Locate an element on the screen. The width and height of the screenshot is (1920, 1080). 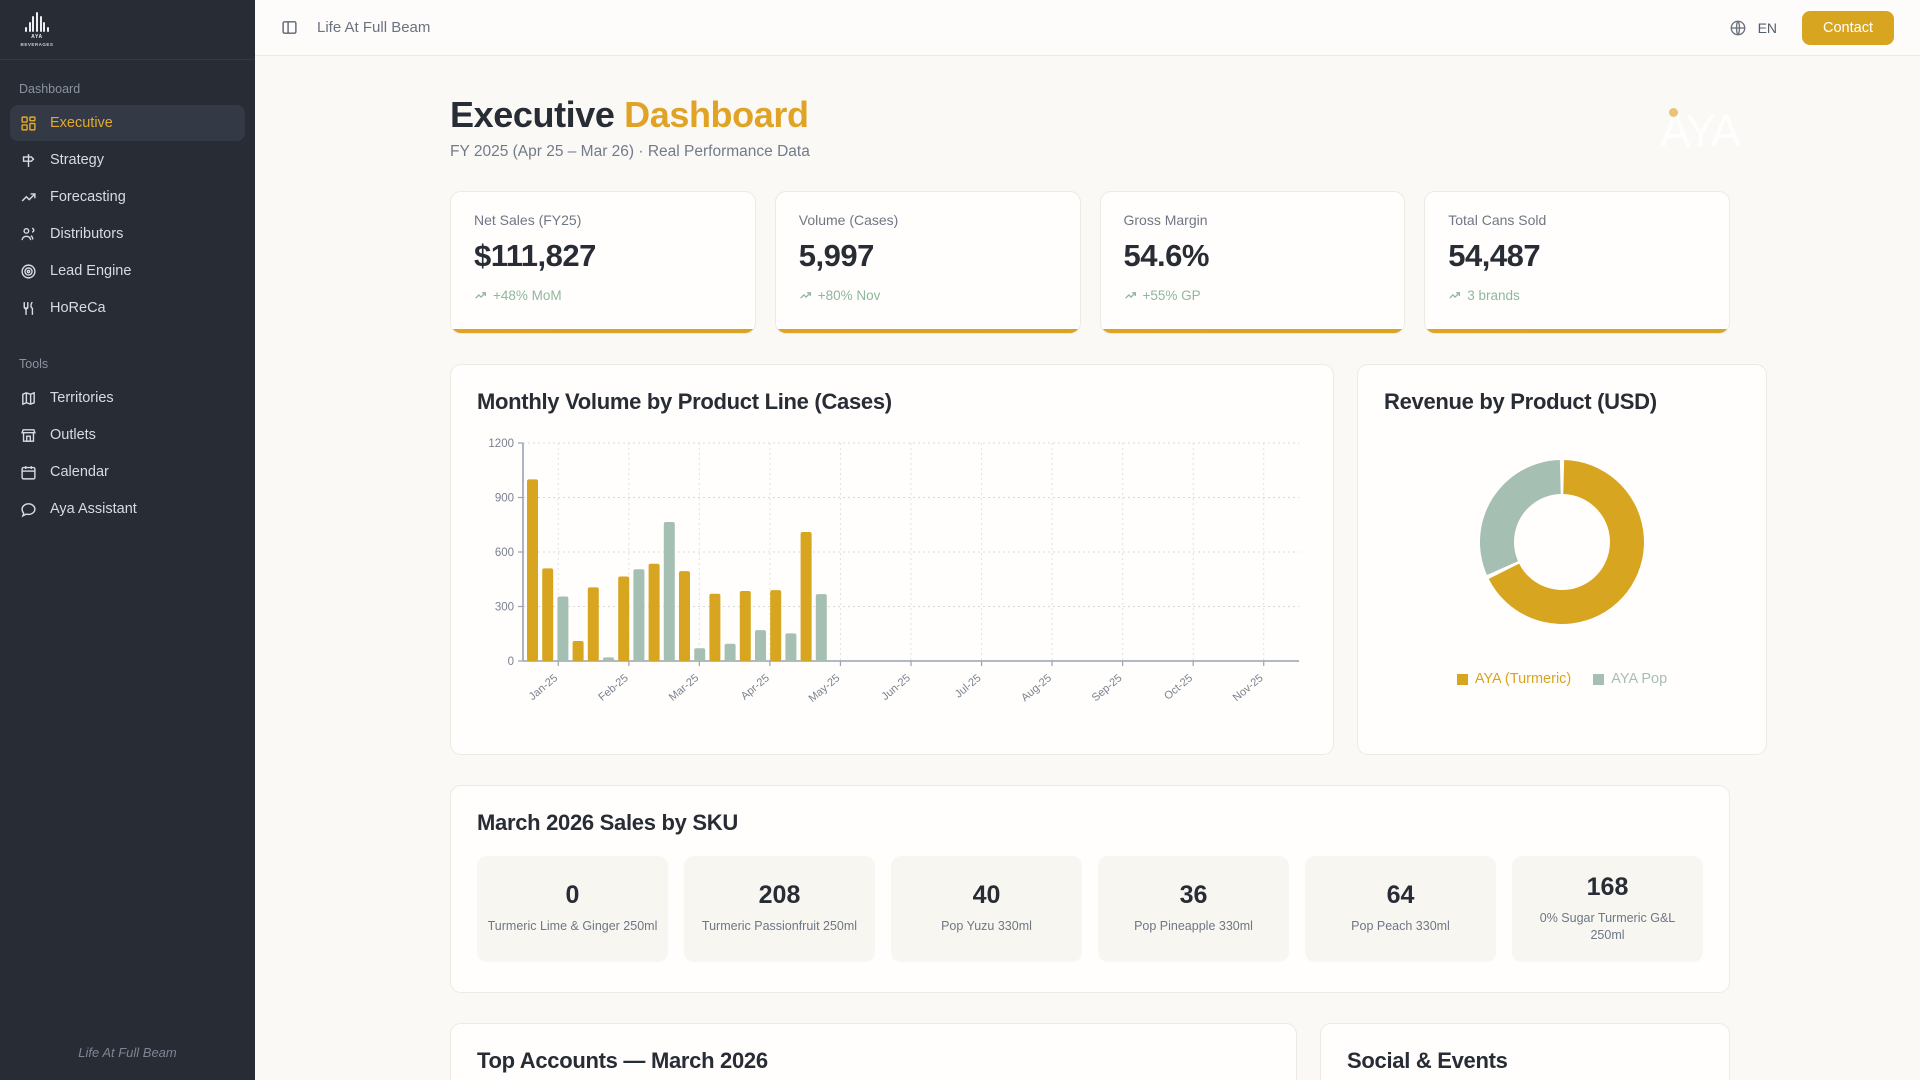
kpi-value: 54,487 is located at coordinates (1494, 255).